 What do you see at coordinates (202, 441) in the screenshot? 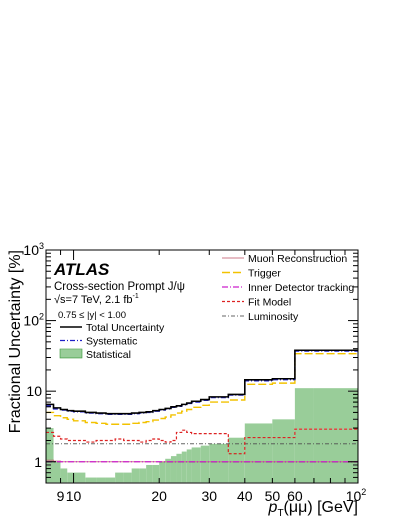
I see `series-line-fit-model` at bounding box center [202, 441].